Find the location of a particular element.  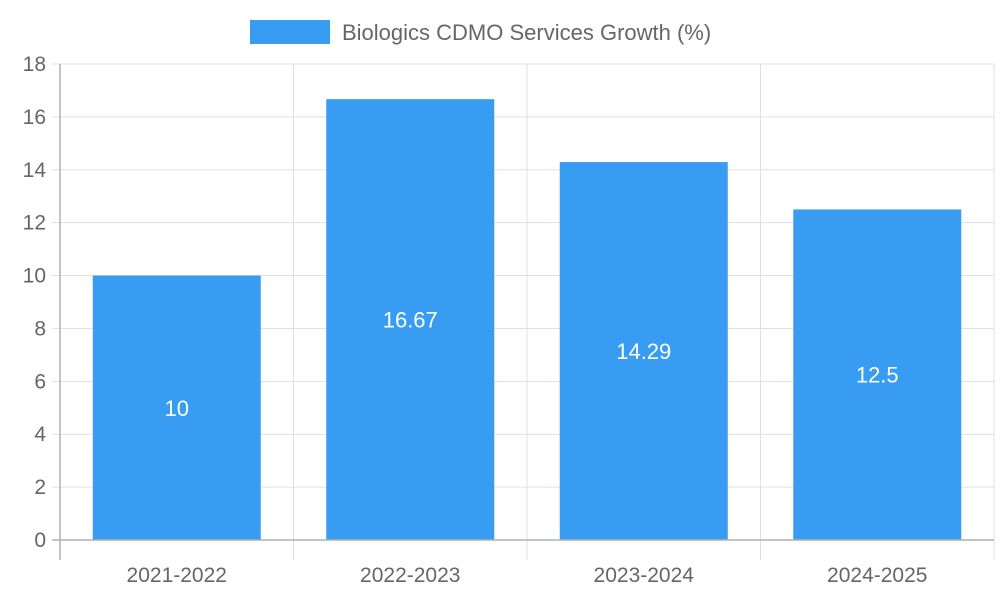

y-tick-label: 4 is located at coordinates (40, 434).